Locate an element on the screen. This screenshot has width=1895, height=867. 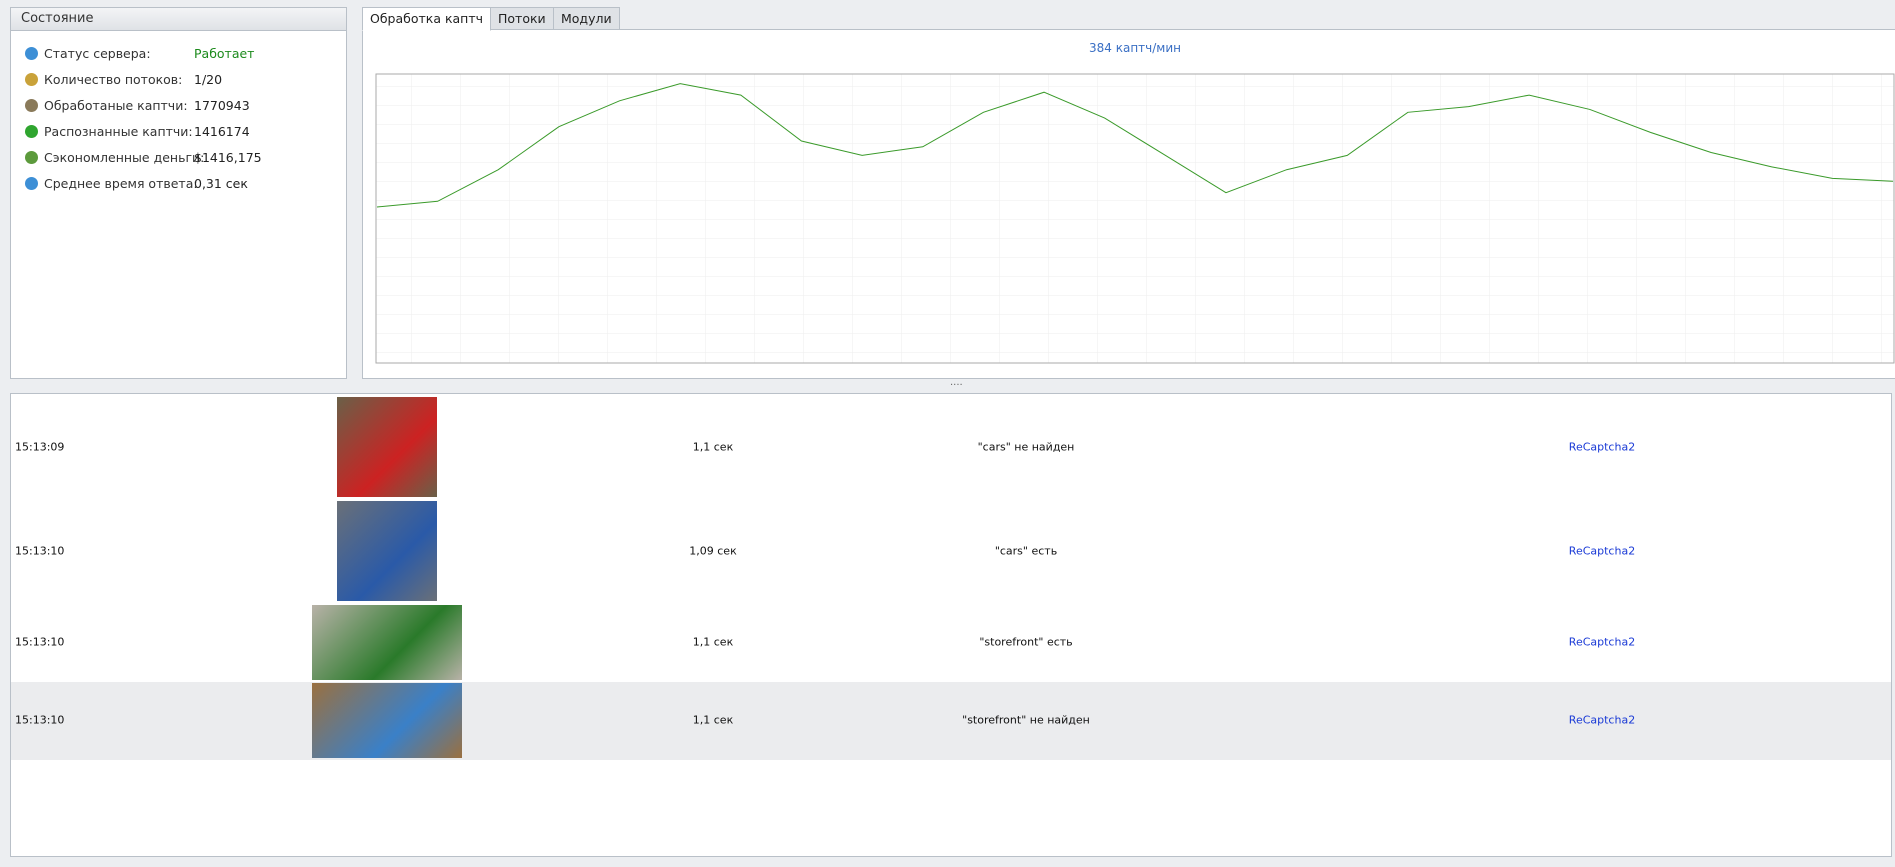
result-cell: "storefront" не найден is located at coordinates (1026, 720).